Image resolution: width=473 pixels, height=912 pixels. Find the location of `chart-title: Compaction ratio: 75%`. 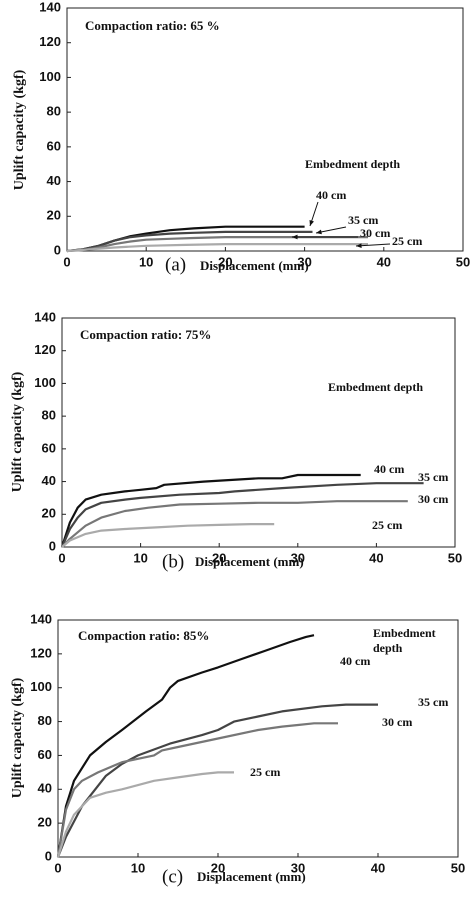

chart-title: Compaction ratio: 75% is located at coordinates (145, 334).